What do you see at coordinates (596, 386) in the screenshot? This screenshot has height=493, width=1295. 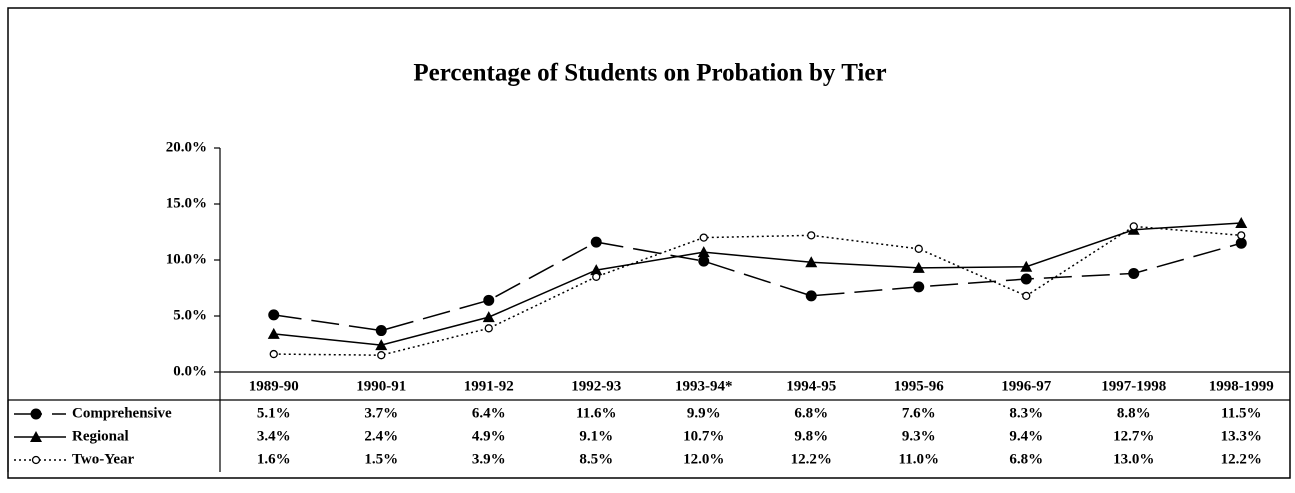 I see `x-tick-label: 1992-93` at bounding box center [596, 386].